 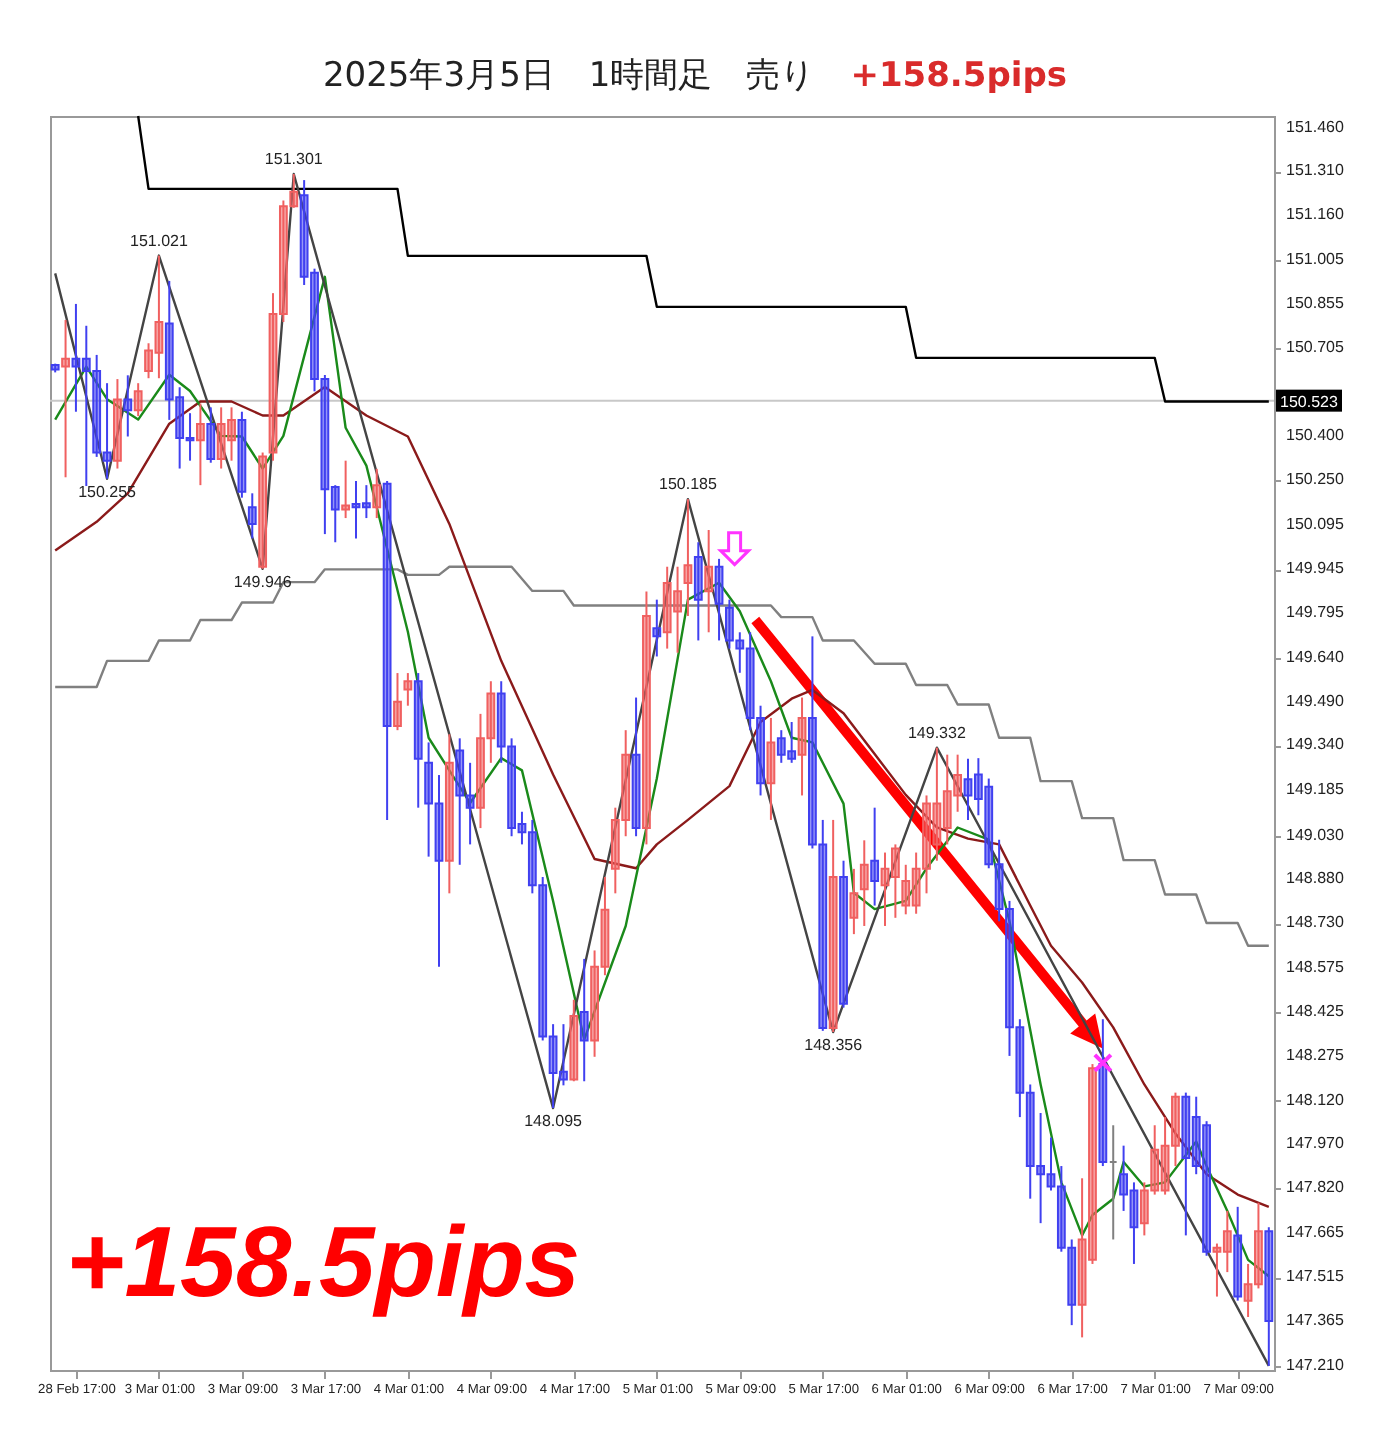 I want to click on y-tick-label: 148.120, so click(x=1315, y=1099).